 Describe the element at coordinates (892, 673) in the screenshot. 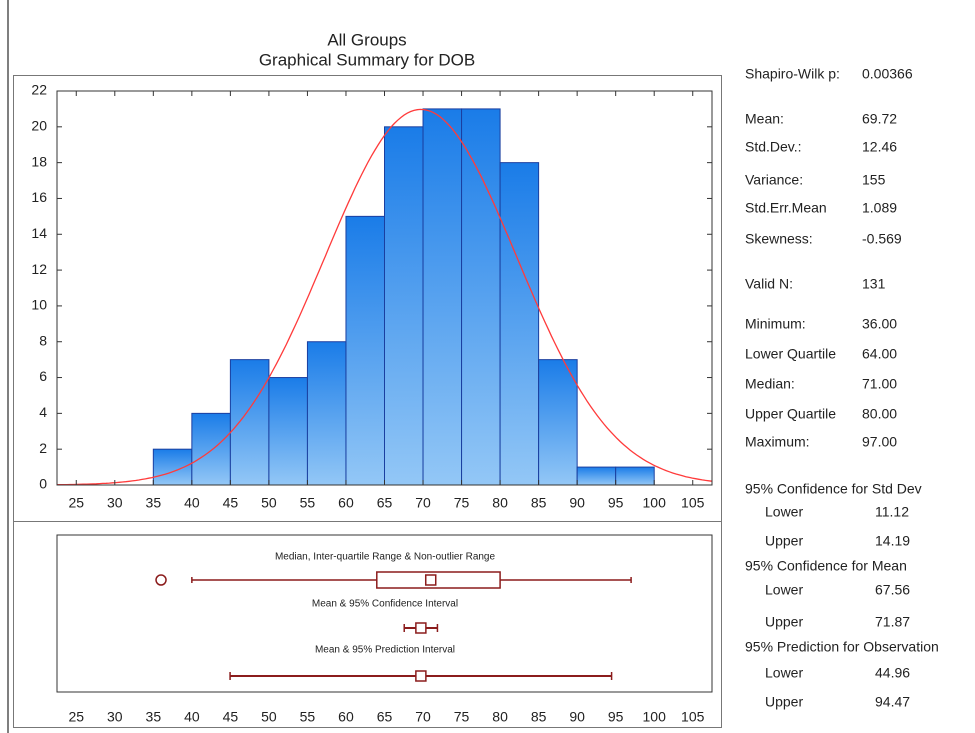

I see `interval-value: 44.96` at that location.